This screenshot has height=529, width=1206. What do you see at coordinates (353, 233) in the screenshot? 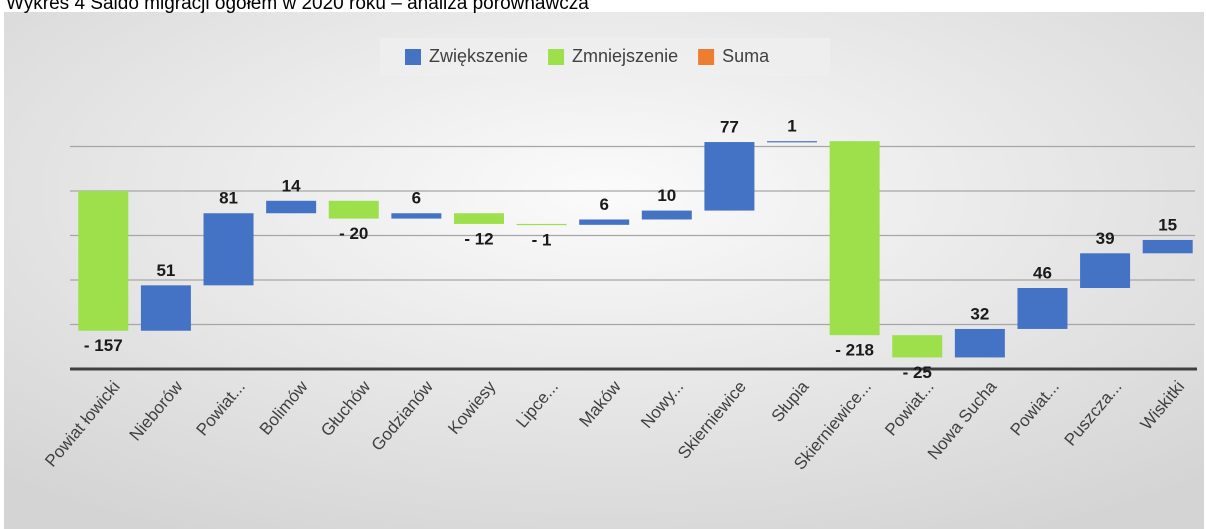
I see `data-label: - 20` at bounding box center [353, 233].